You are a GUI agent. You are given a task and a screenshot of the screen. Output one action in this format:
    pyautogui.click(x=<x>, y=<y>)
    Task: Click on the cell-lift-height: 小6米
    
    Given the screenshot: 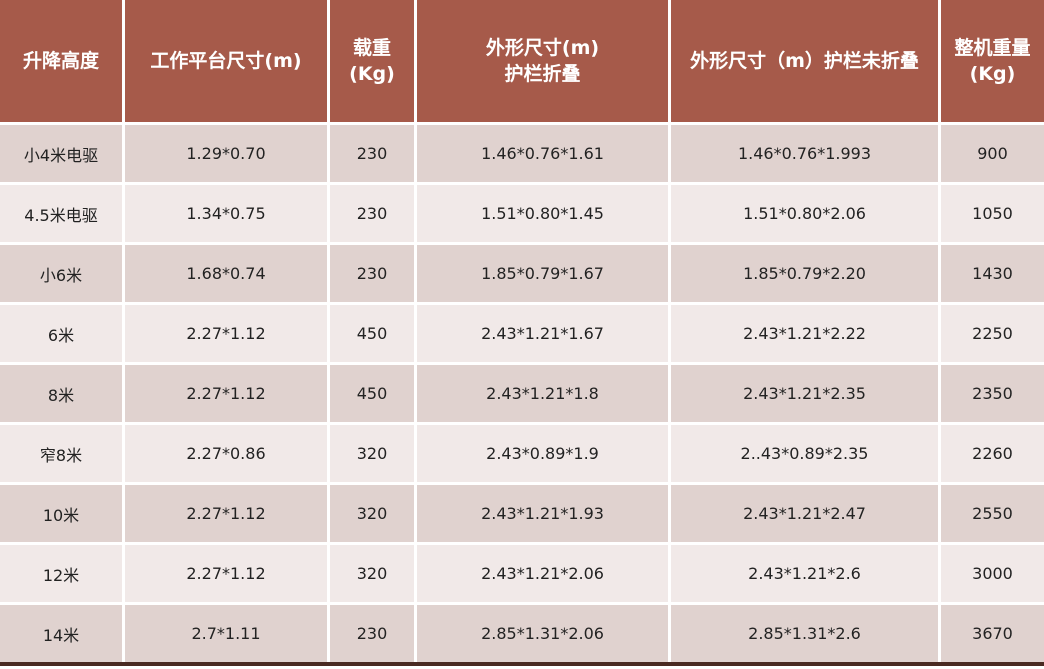 What is the action you would take?
    pyautogui.click(x=61, y=273)
    